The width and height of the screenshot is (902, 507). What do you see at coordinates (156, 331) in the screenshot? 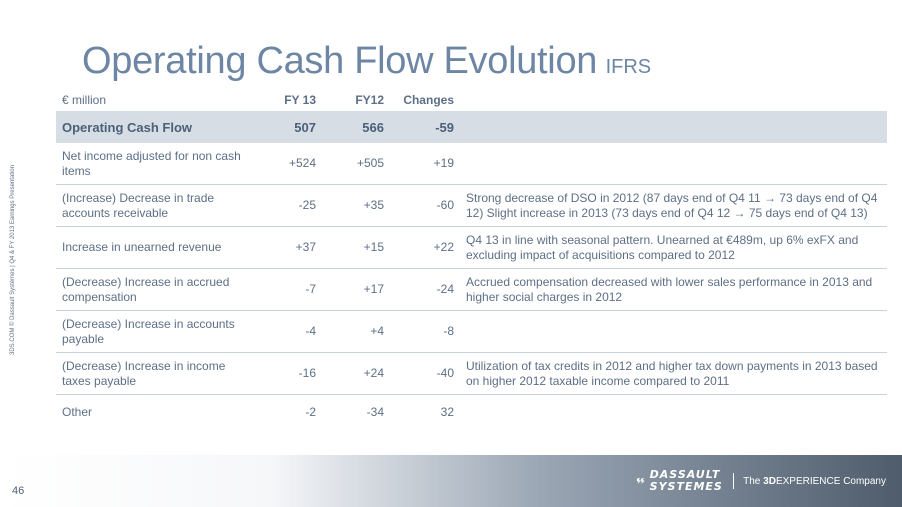
I see `cell-label: (Decrease) Increase in accounts payable` at bounding box center [156, 331].